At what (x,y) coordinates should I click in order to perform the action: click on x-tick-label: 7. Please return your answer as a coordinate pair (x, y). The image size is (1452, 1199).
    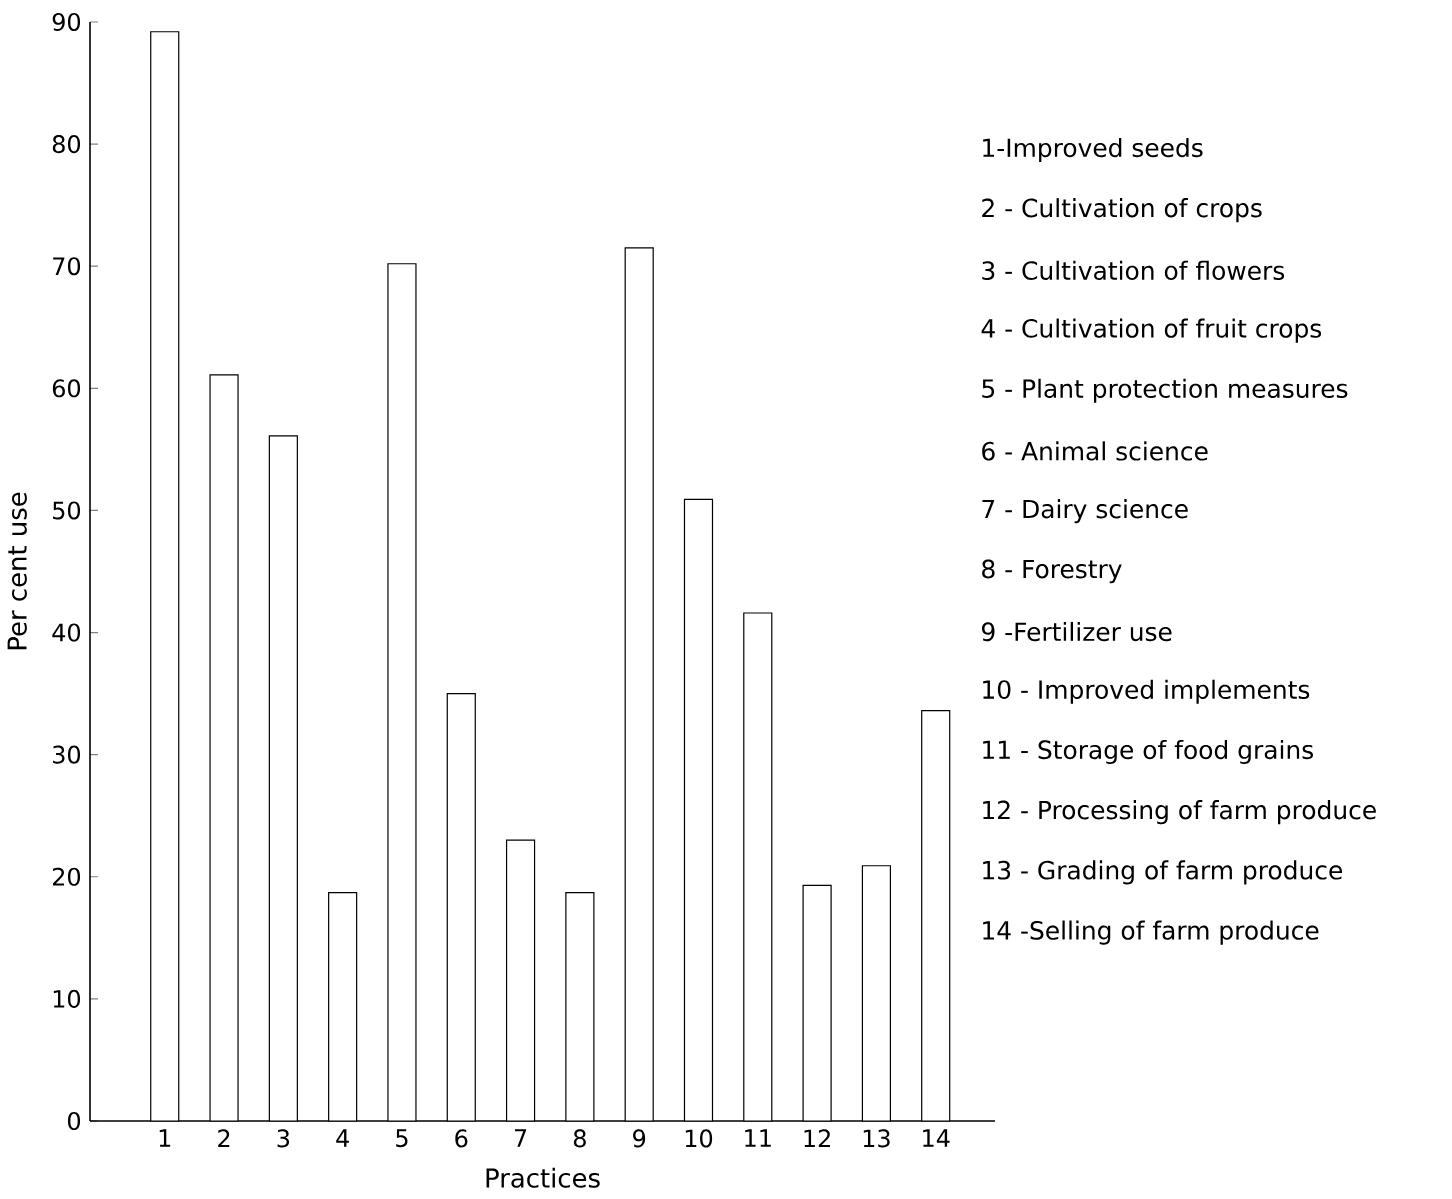
    Looking at the image, I should click on (520, 1138).